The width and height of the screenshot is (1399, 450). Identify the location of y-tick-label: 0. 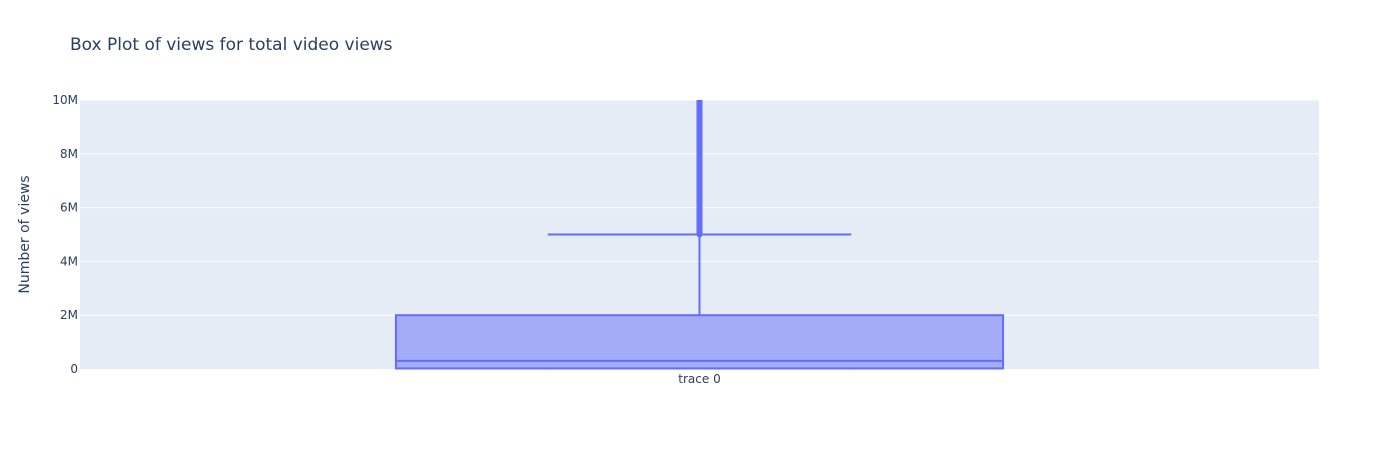
(74, 369).